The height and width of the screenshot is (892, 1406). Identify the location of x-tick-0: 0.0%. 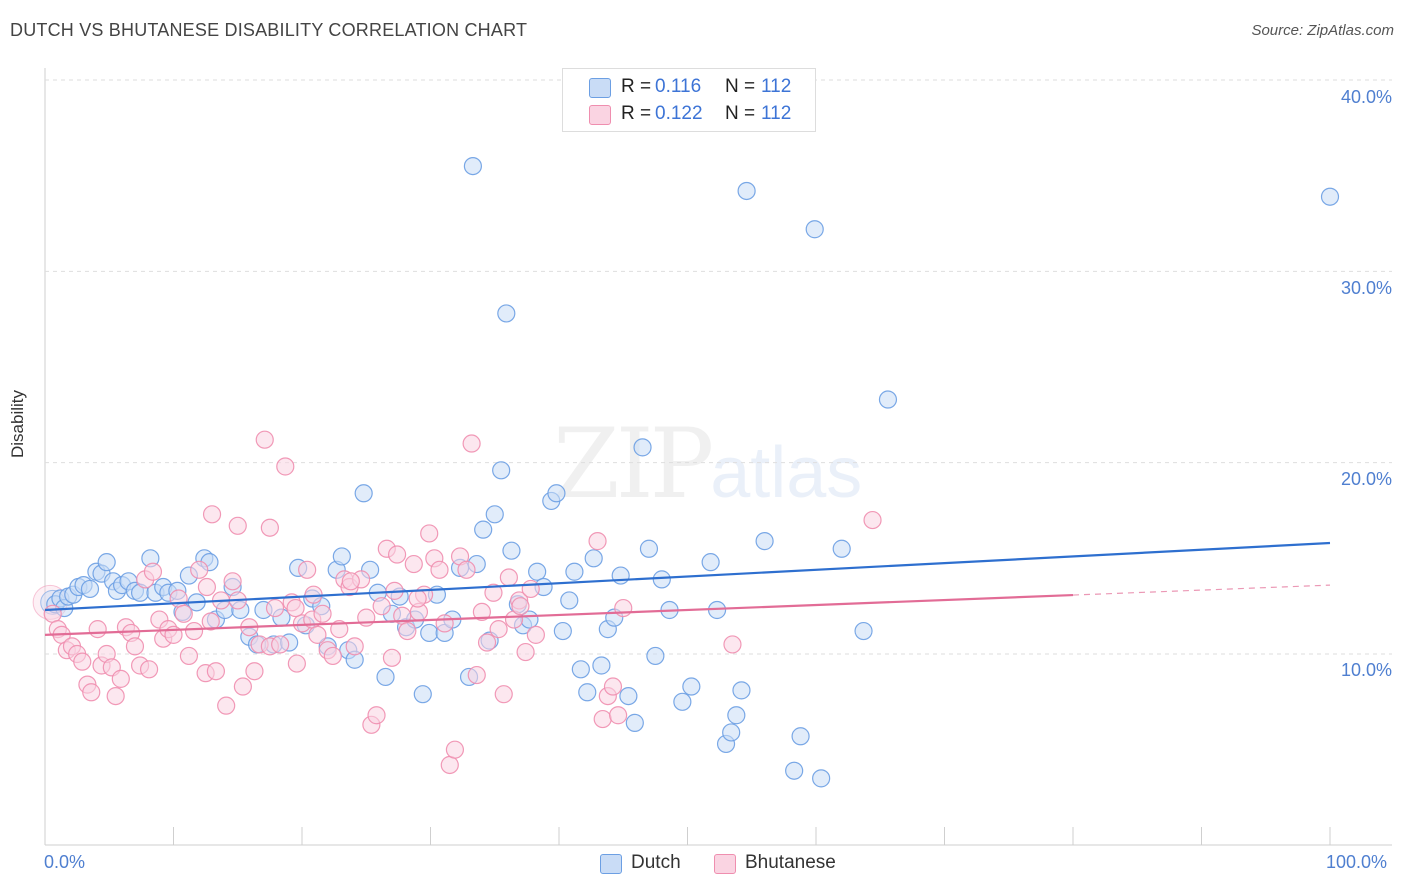
(65, 862).